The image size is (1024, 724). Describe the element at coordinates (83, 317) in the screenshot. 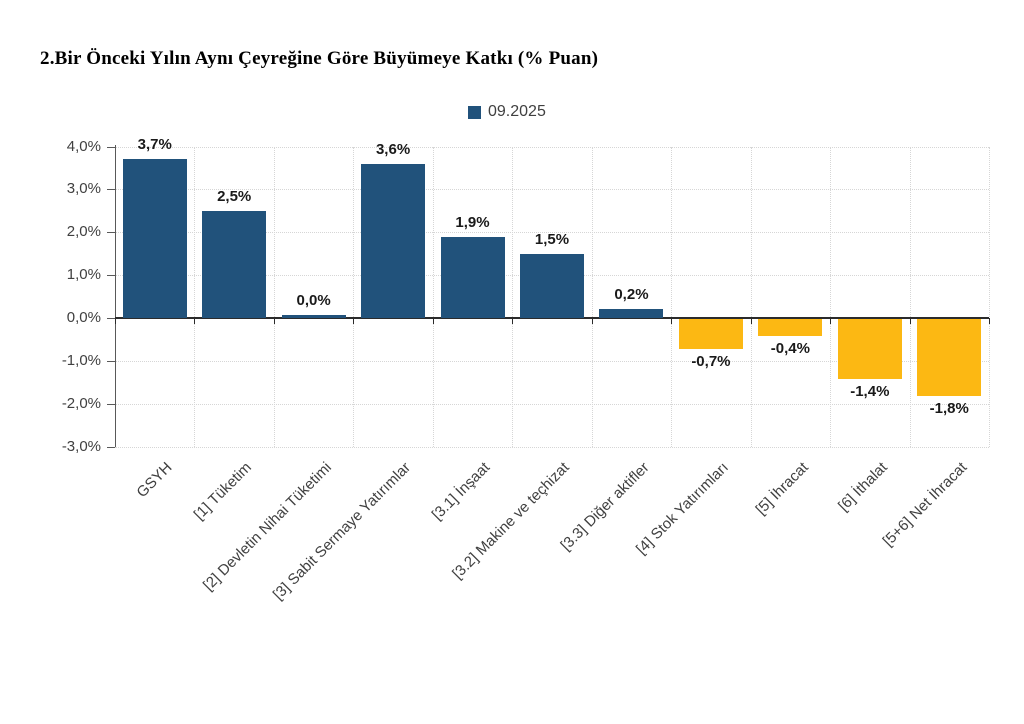

I see `y-axis-label: 0,0%` at that location.